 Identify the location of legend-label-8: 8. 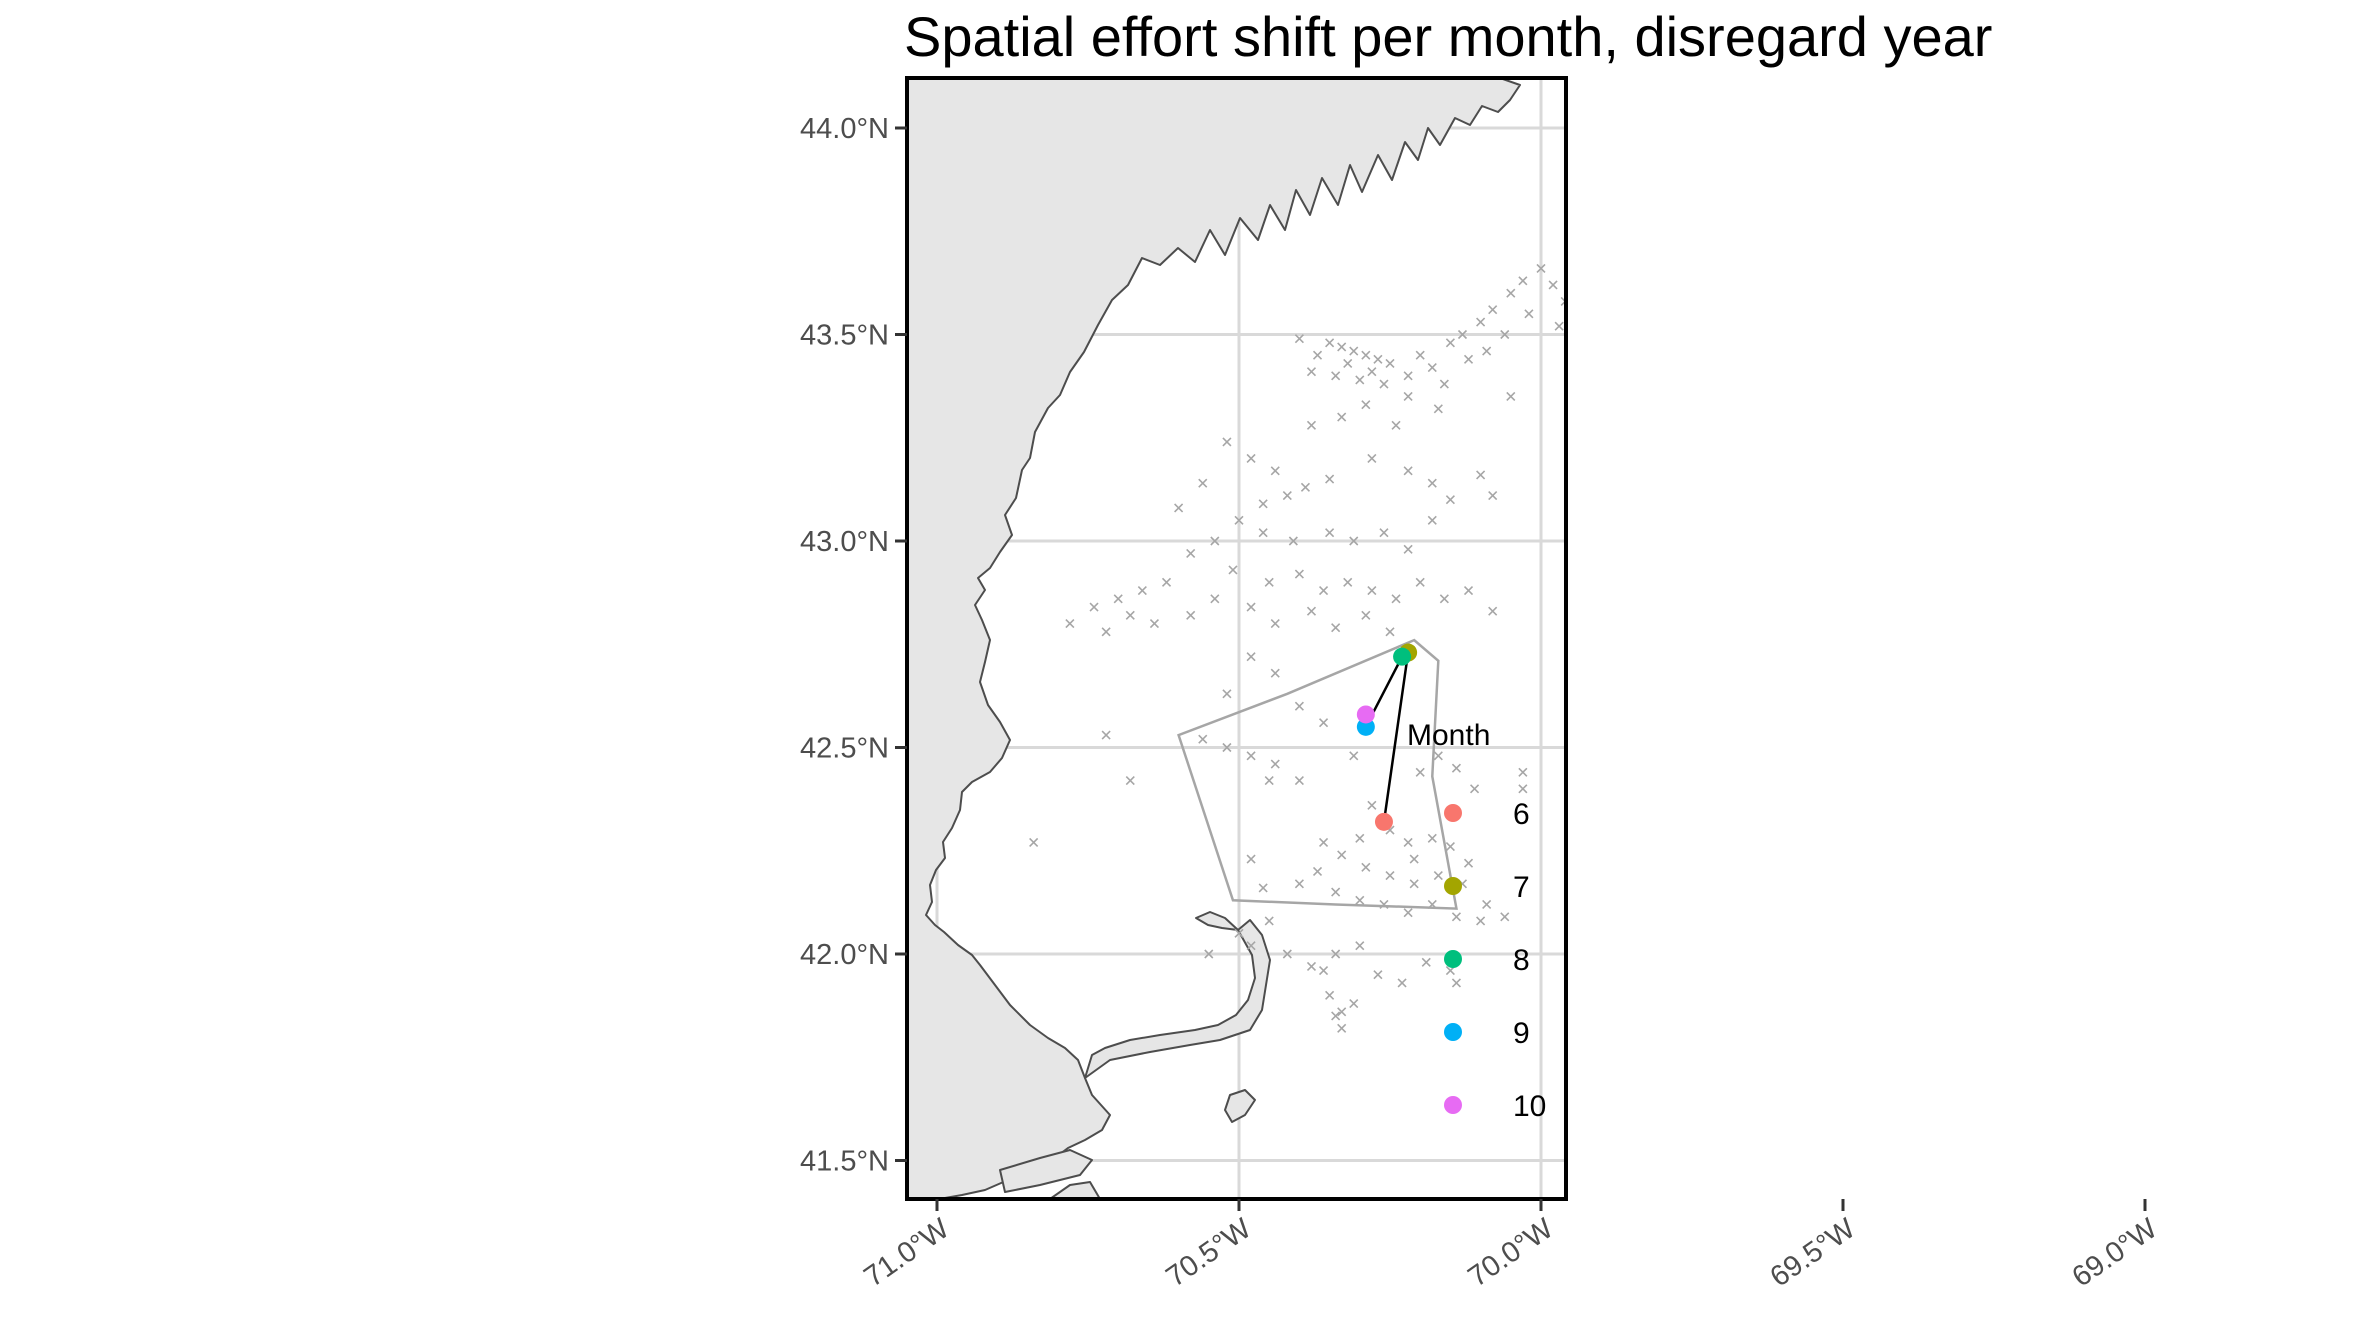
(1521, 960).